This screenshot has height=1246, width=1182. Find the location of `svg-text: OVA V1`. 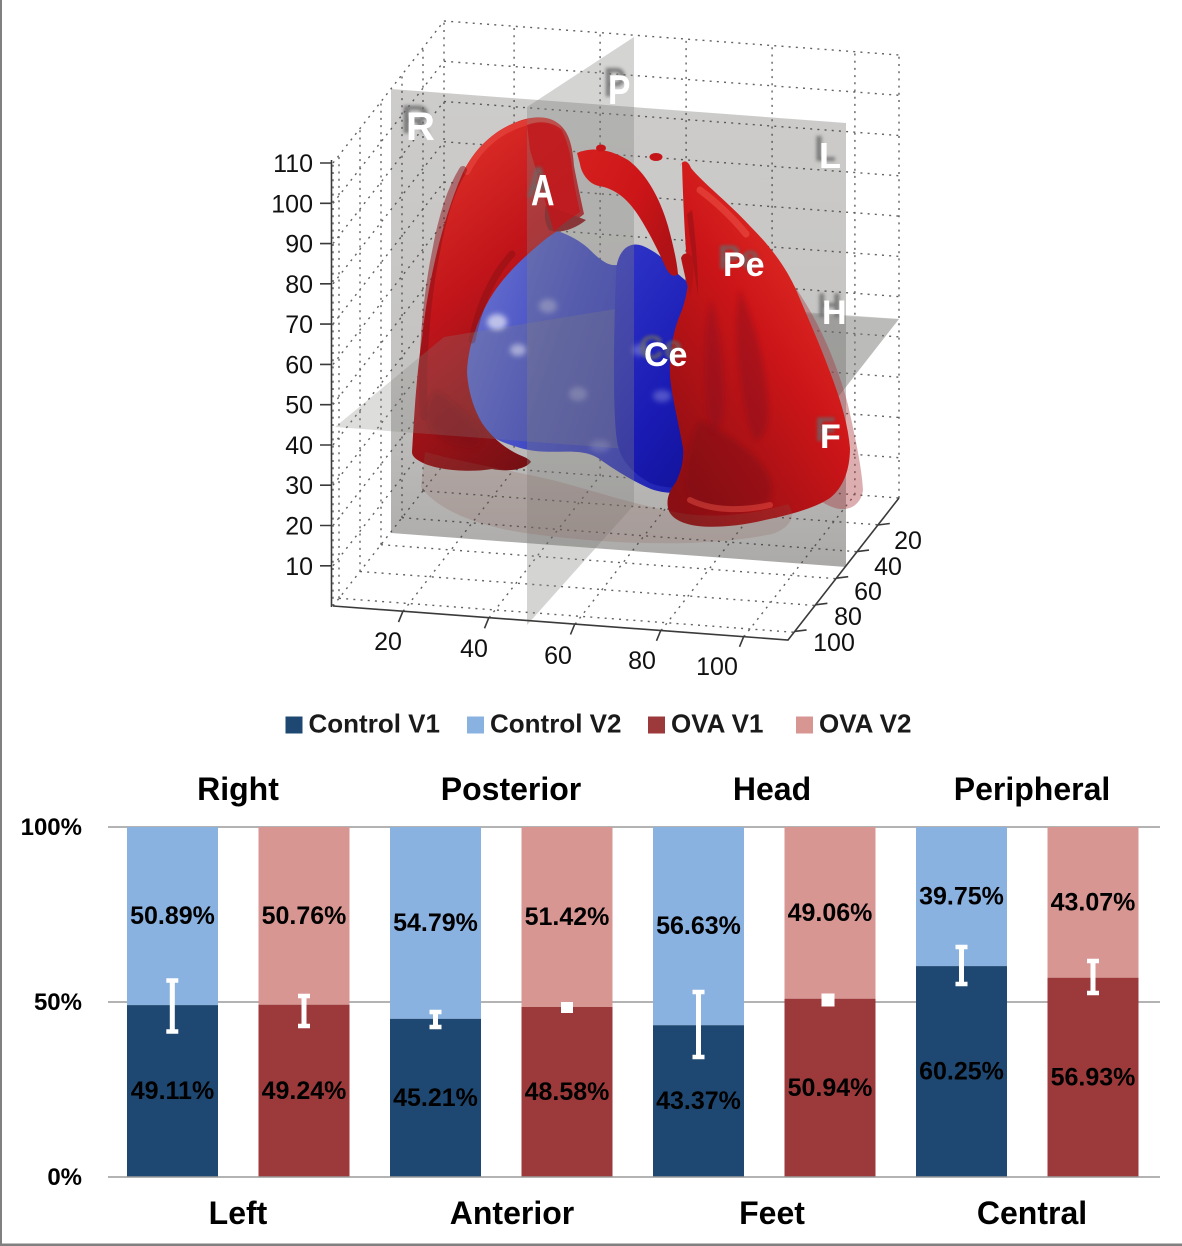

svg-text: OVA V1 is located at coordinates (717, 724).